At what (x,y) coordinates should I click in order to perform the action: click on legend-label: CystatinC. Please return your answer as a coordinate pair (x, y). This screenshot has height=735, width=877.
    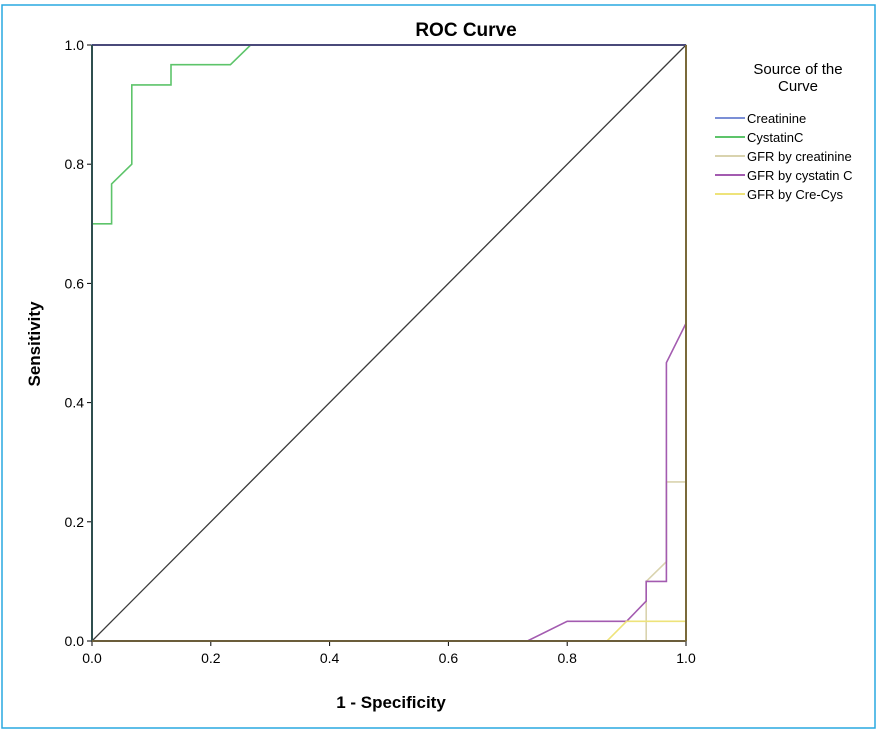
    Looking at the image, I should click on (775, 137).